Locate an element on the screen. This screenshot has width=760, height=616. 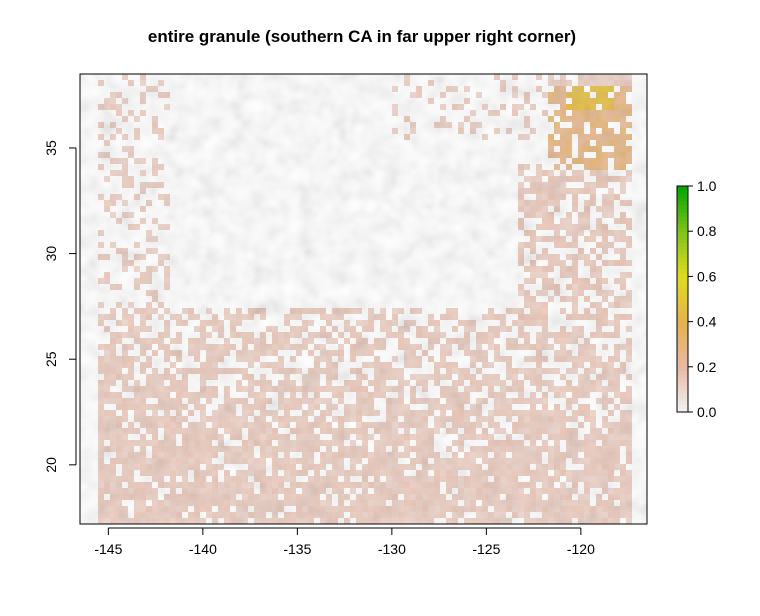
colorbar-tick-label: 0.8 is located at coordinates (707, 231).